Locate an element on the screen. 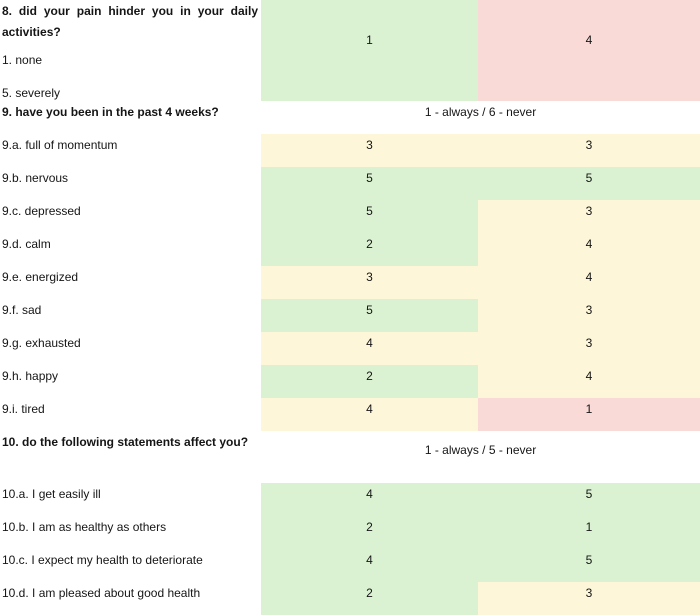 The image size is (700, 615). item-label: 10.d. I am pleased about good health is located at coordinates (130, 598).